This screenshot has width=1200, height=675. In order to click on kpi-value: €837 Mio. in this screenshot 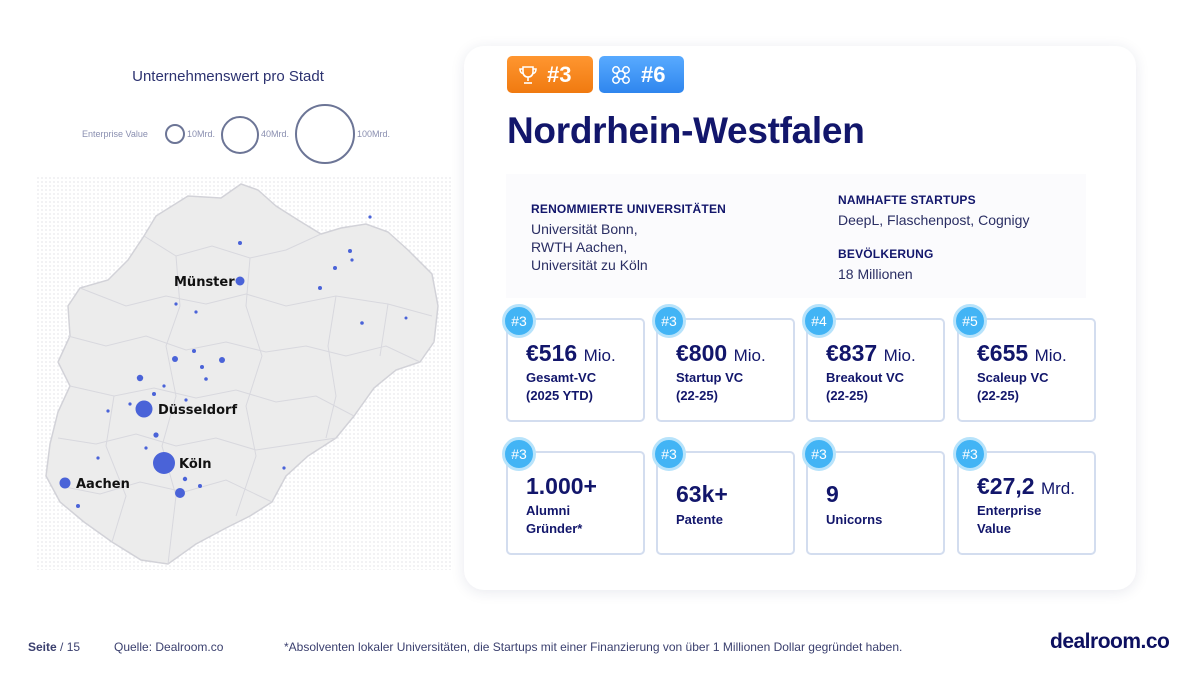, I will do `click(871, 353)`.